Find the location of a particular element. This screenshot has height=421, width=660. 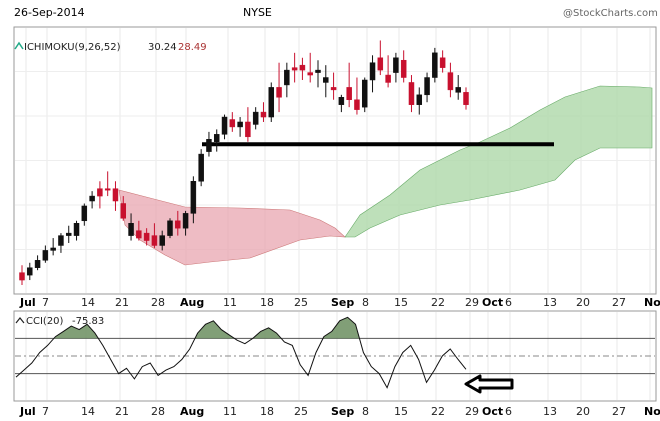

month-label: Sep is located at coordinates (342, 302).